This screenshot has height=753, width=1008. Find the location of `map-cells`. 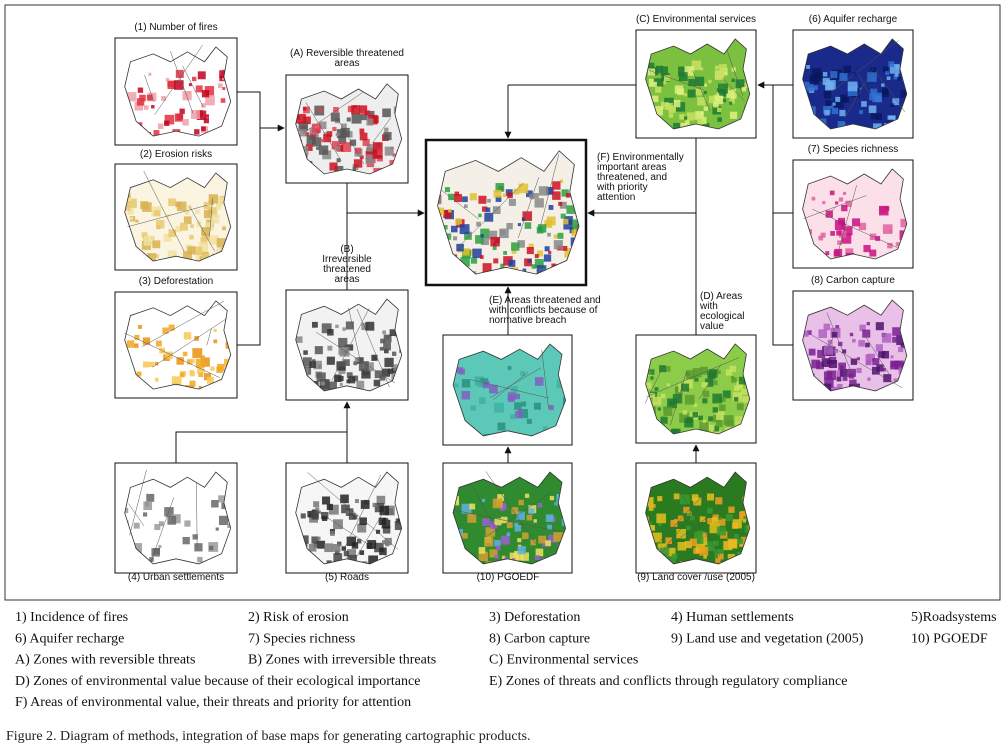

map-cells is located at coordinates (854, 356).